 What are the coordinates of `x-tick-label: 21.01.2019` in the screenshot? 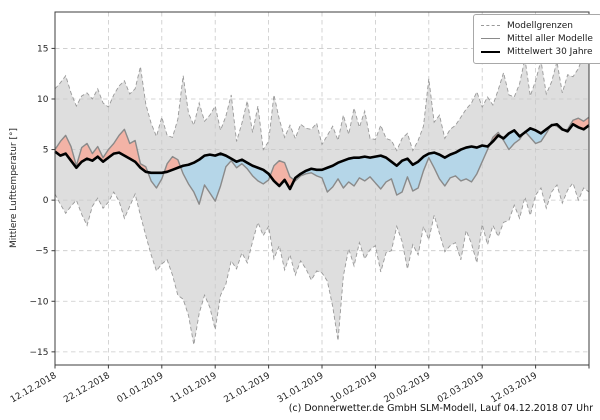 It's located at (247, 388).